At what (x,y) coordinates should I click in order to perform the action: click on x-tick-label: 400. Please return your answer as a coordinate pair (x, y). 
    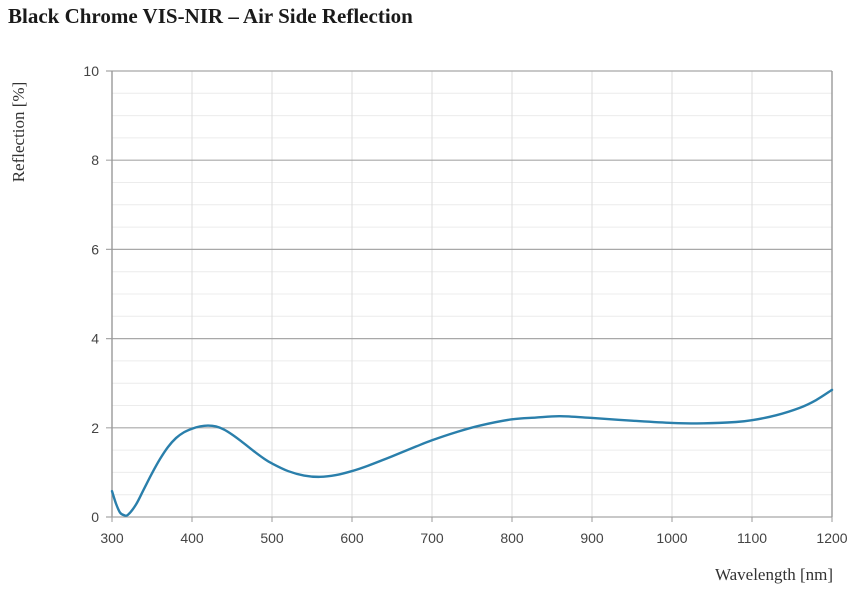
    Looking at the image, I should click on (192, 538).